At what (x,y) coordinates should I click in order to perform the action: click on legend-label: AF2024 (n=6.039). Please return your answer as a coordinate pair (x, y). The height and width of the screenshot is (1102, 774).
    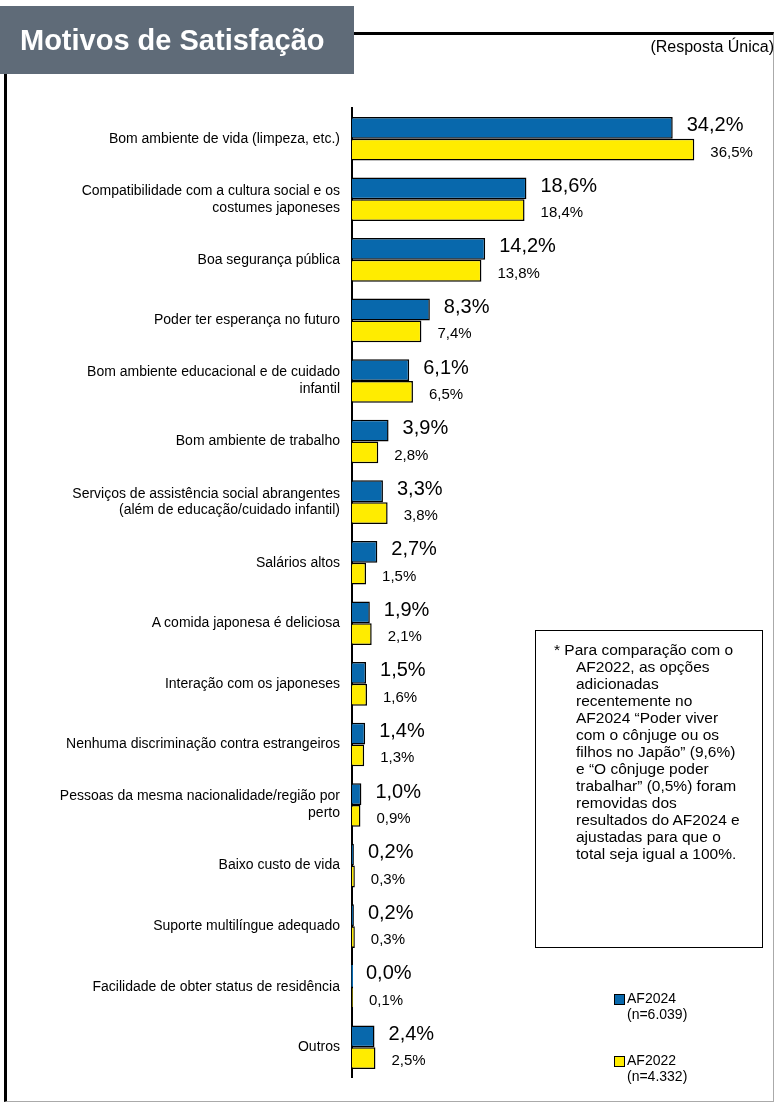
    Looking at the image, I should click on (658, 1006).